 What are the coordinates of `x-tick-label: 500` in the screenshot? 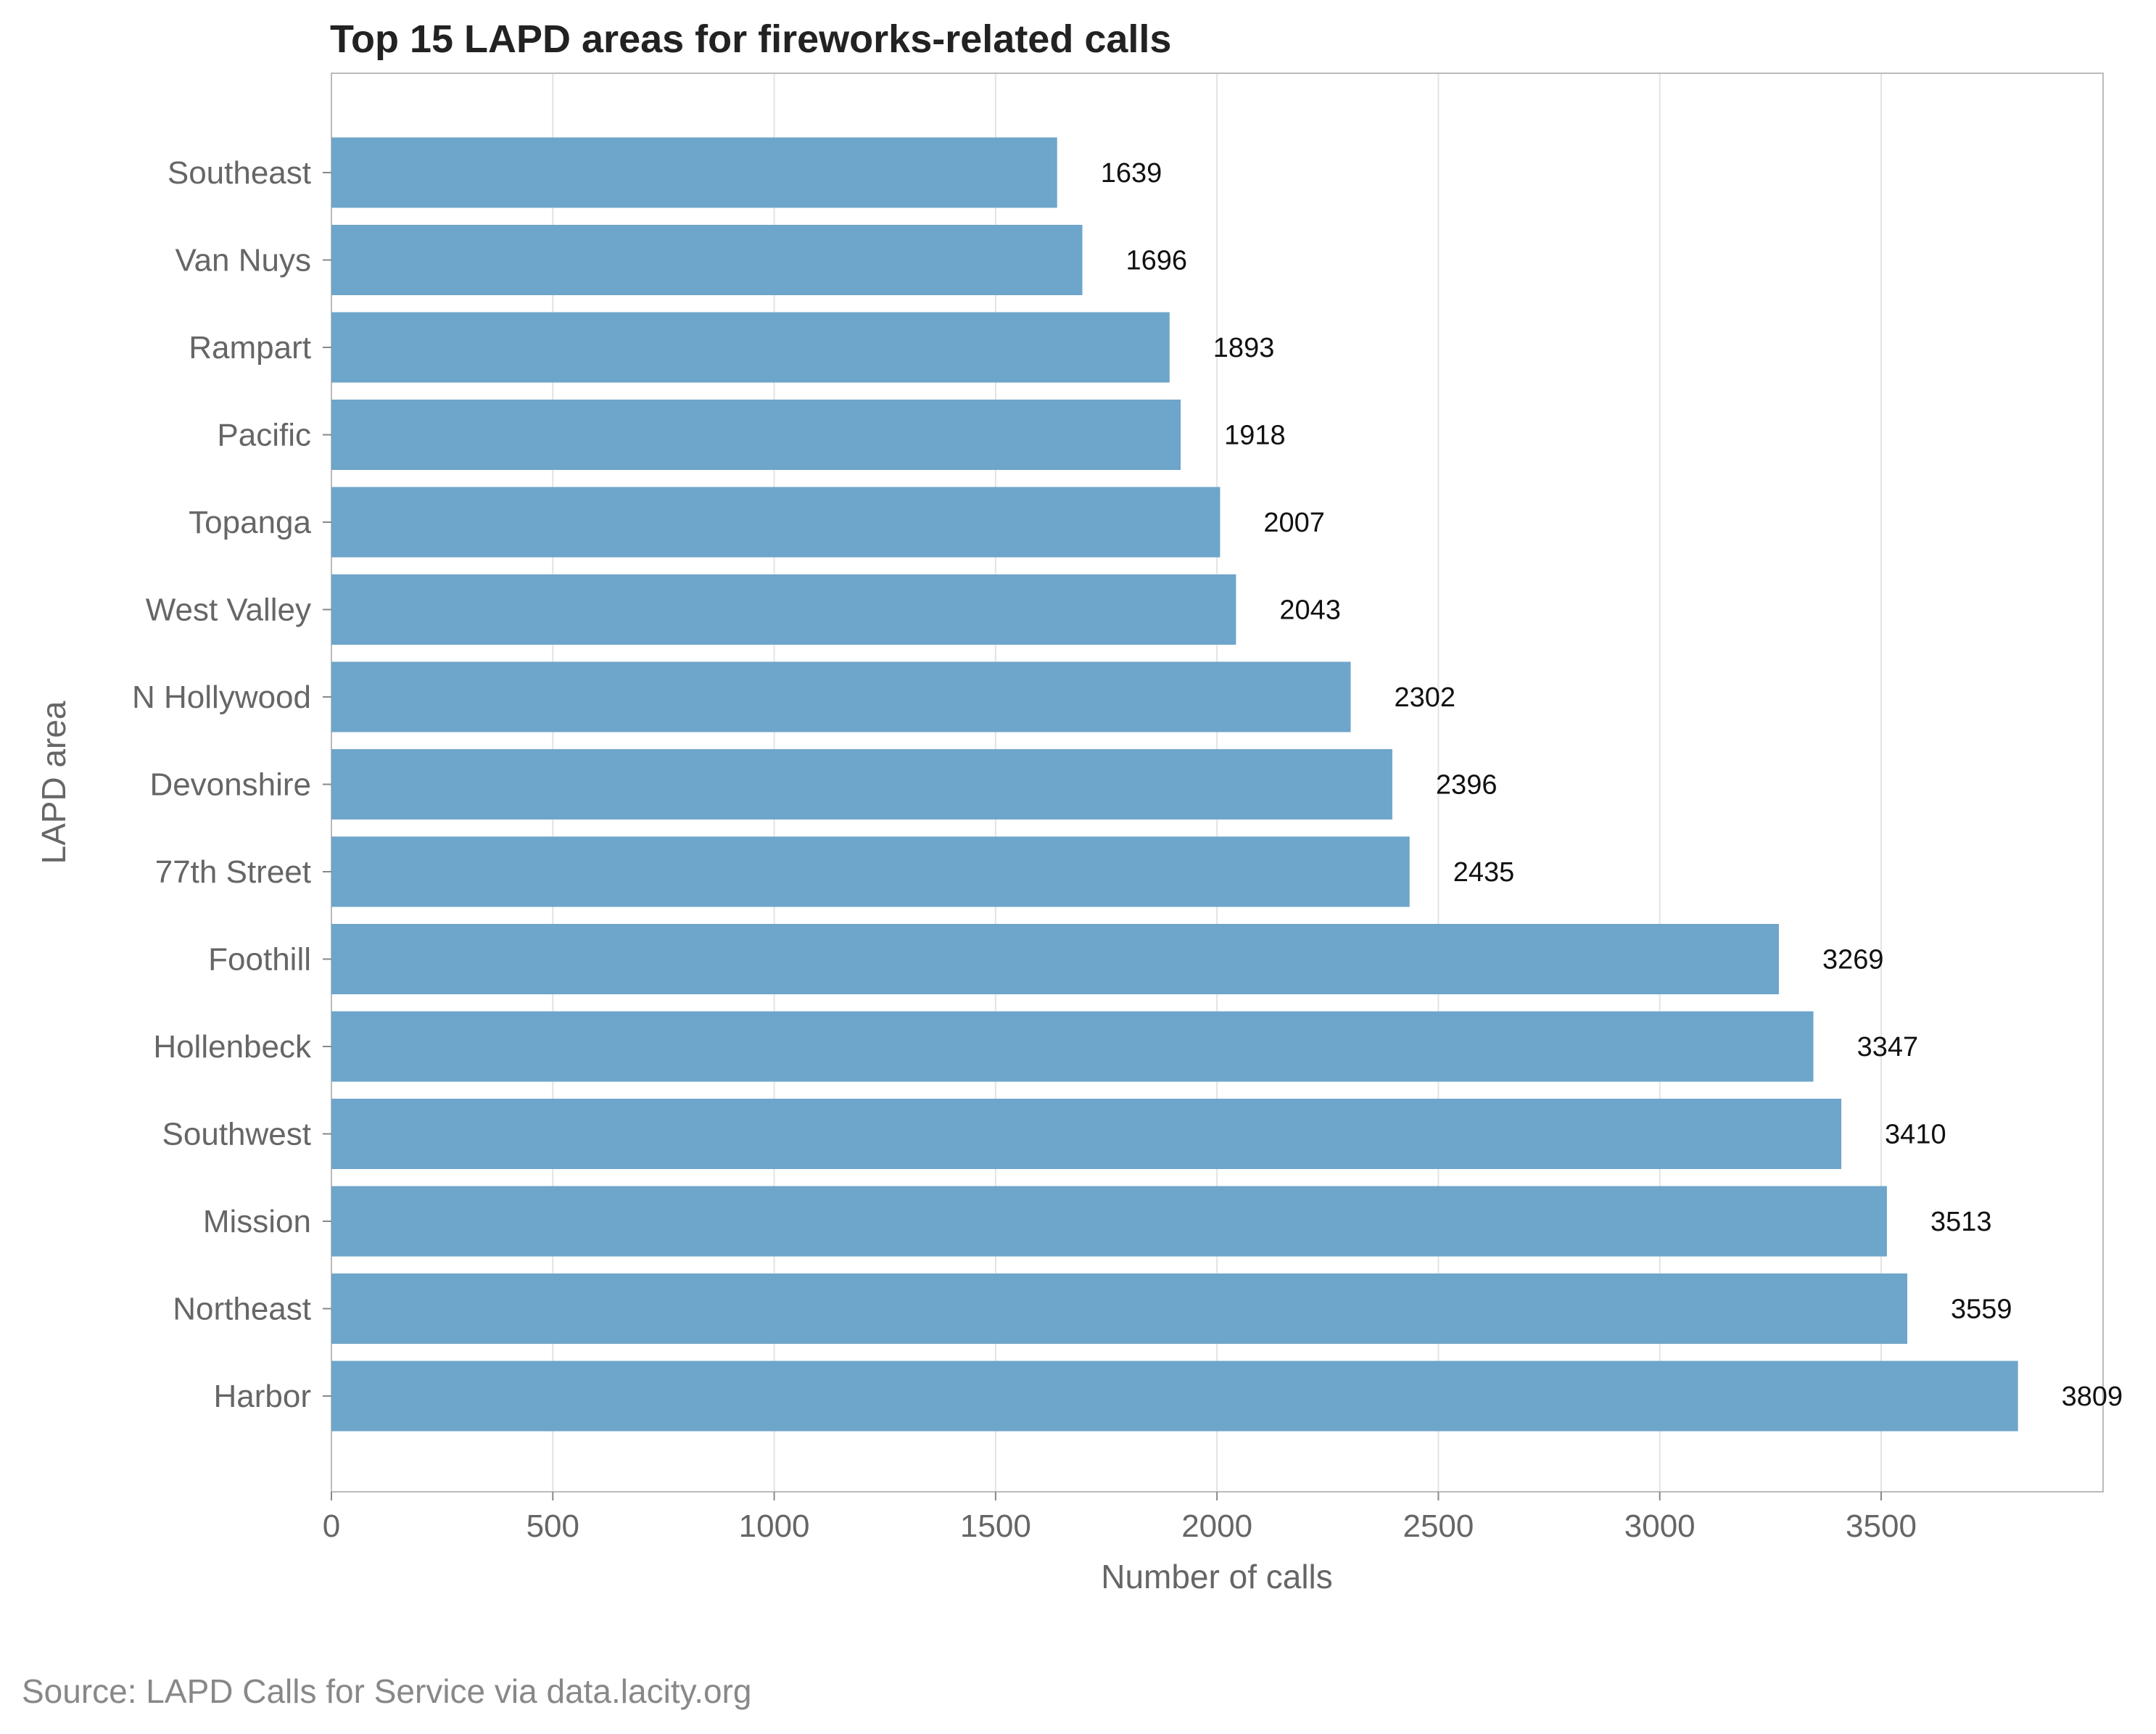 It's located at (552, 1526).